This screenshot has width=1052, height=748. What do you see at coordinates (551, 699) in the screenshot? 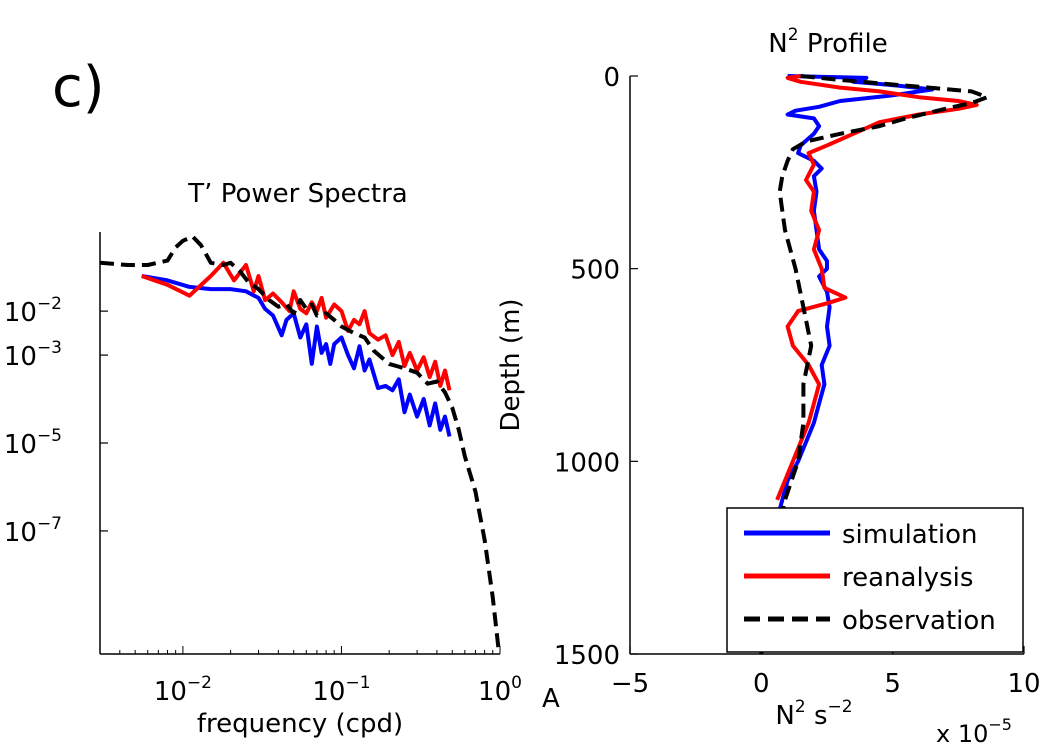
I see `stray-label: A` at bounding box center [551, 699].